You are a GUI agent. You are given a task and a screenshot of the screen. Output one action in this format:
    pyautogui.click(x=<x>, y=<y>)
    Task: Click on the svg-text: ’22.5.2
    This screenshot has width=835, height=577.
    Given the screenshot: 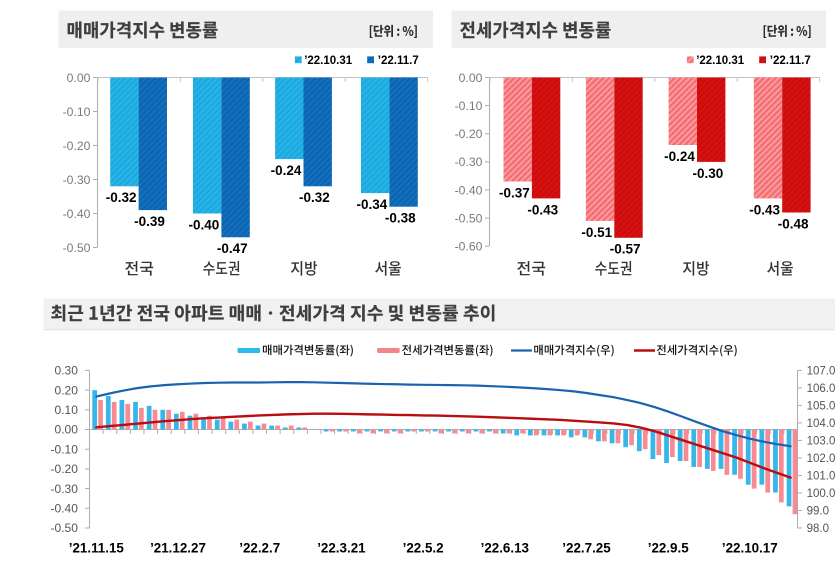 What is the action you would take?
    pyautogui.click(x=423, y=548)
    